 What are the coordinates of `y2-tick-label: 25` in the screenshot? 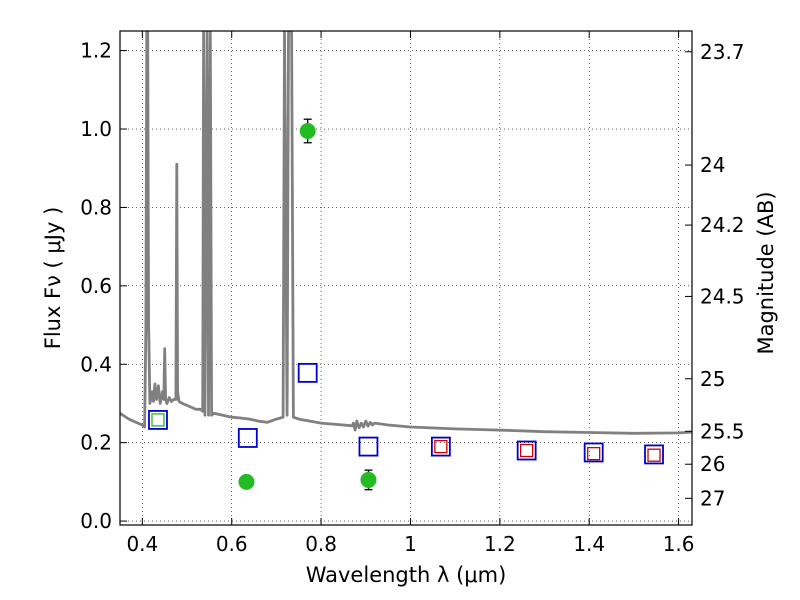 It's located at (712, 379).